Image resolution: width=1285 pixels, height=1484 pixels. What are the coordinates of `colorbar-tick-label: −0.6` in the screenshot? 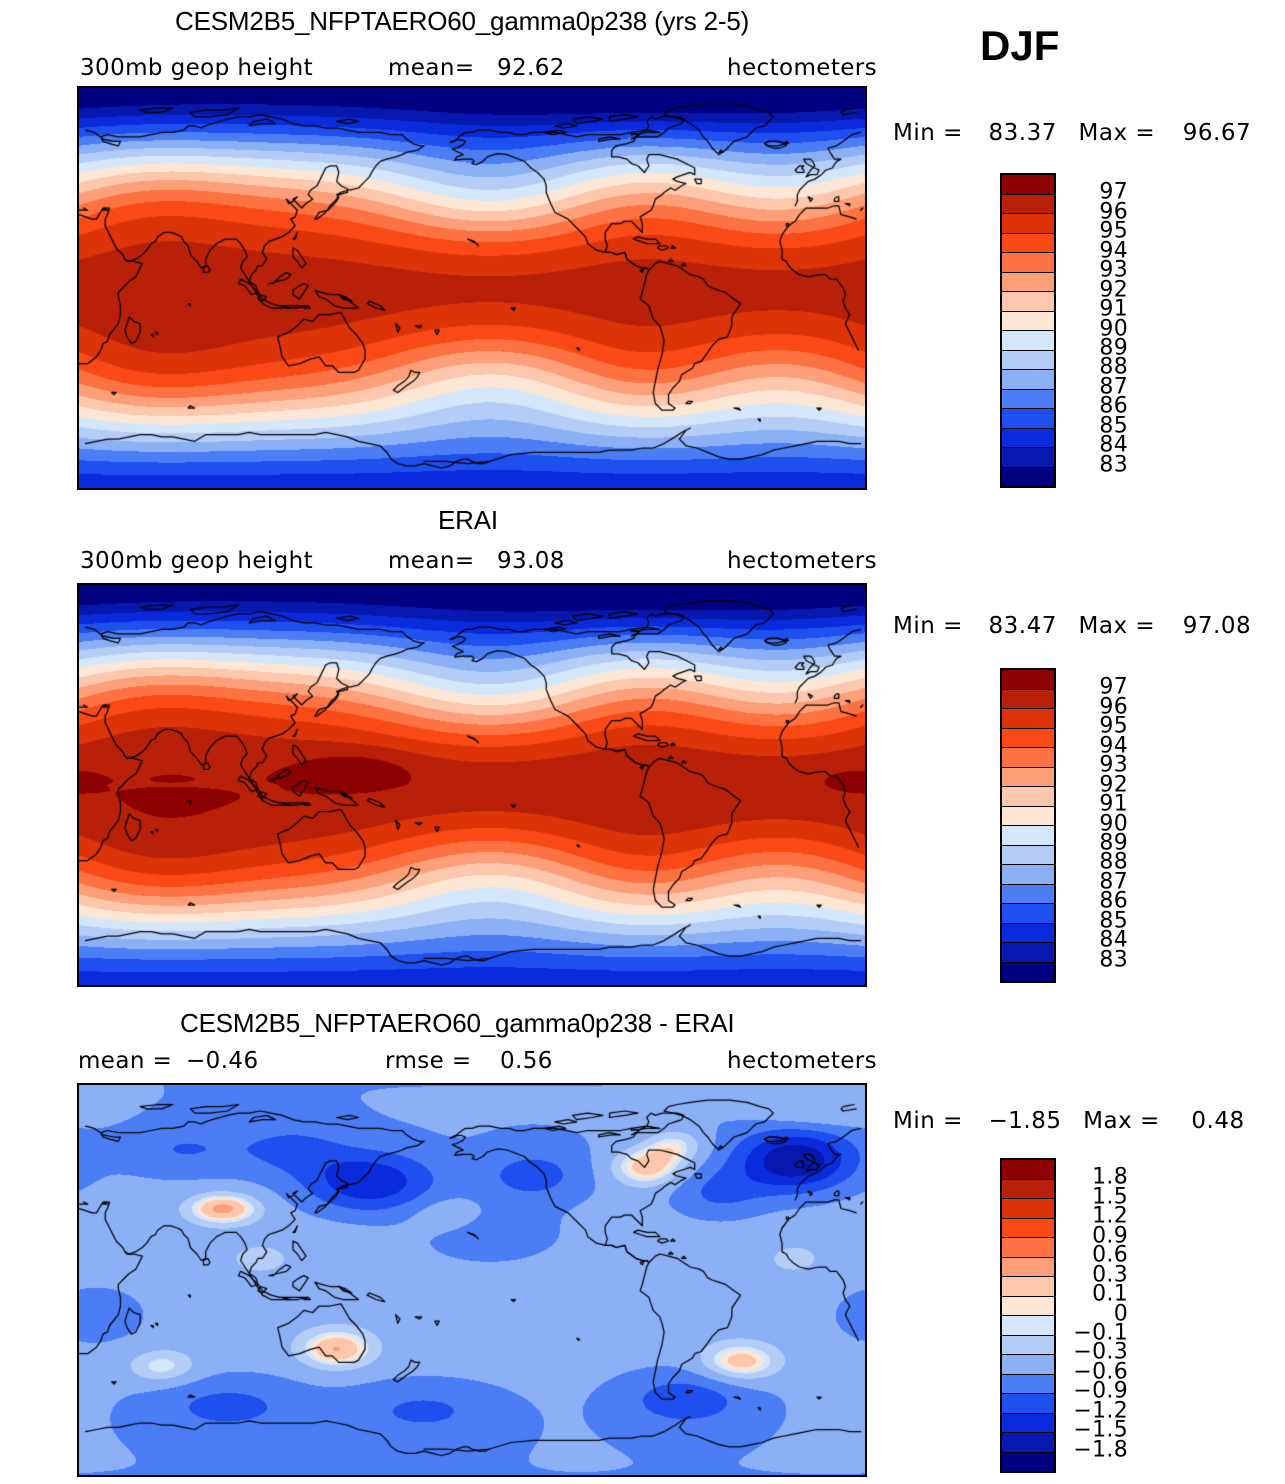 It's located at (1100, 1372).